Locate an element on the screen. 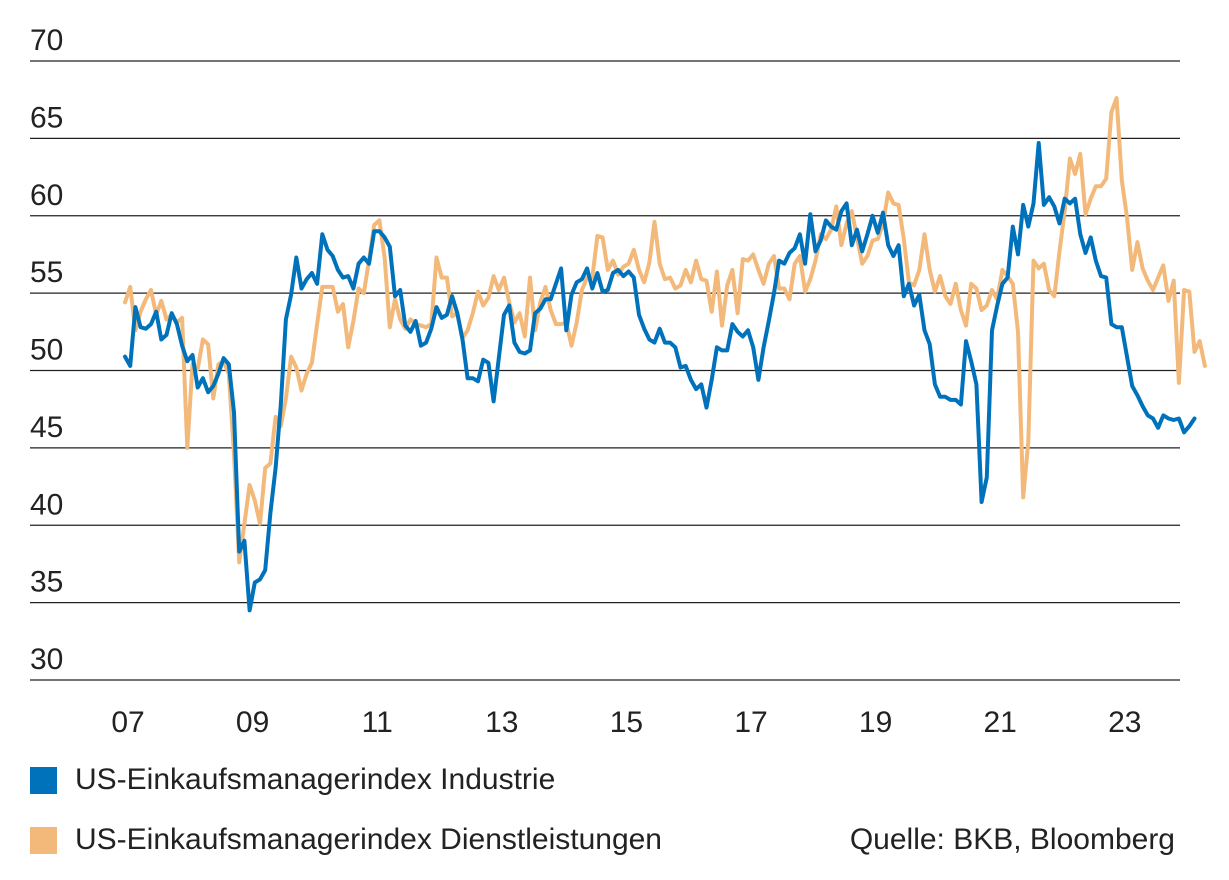  y-tick-label: 45 is located at coordinates (46, 427).